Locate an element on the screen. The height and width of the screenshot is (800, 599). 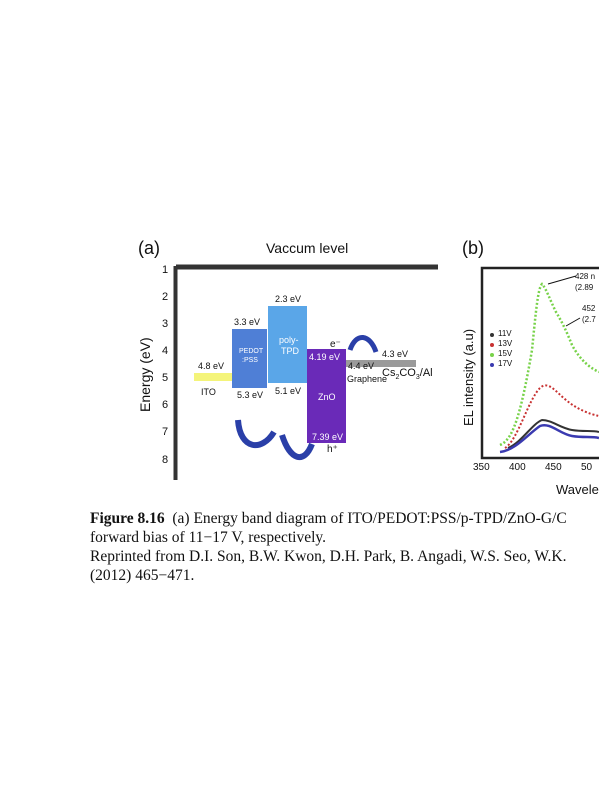
annotation-2-line1: 452 is located at coordinates (589, 308).